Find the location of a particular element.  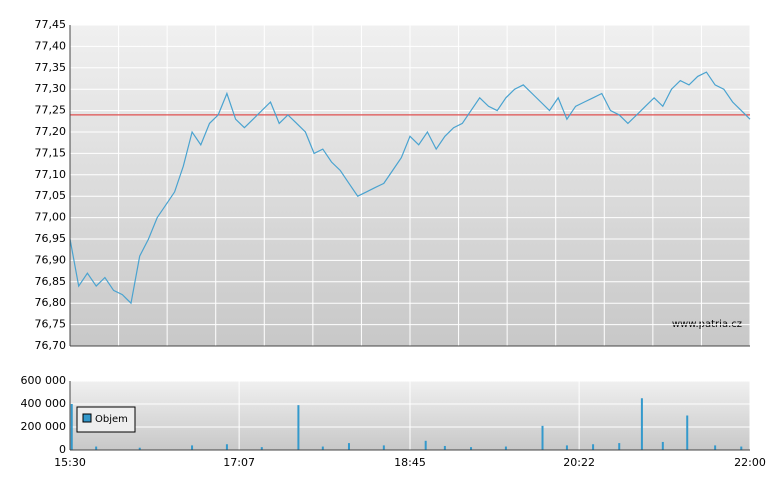

y-tick-label: 76,70 is located at coordinates (51, 345).